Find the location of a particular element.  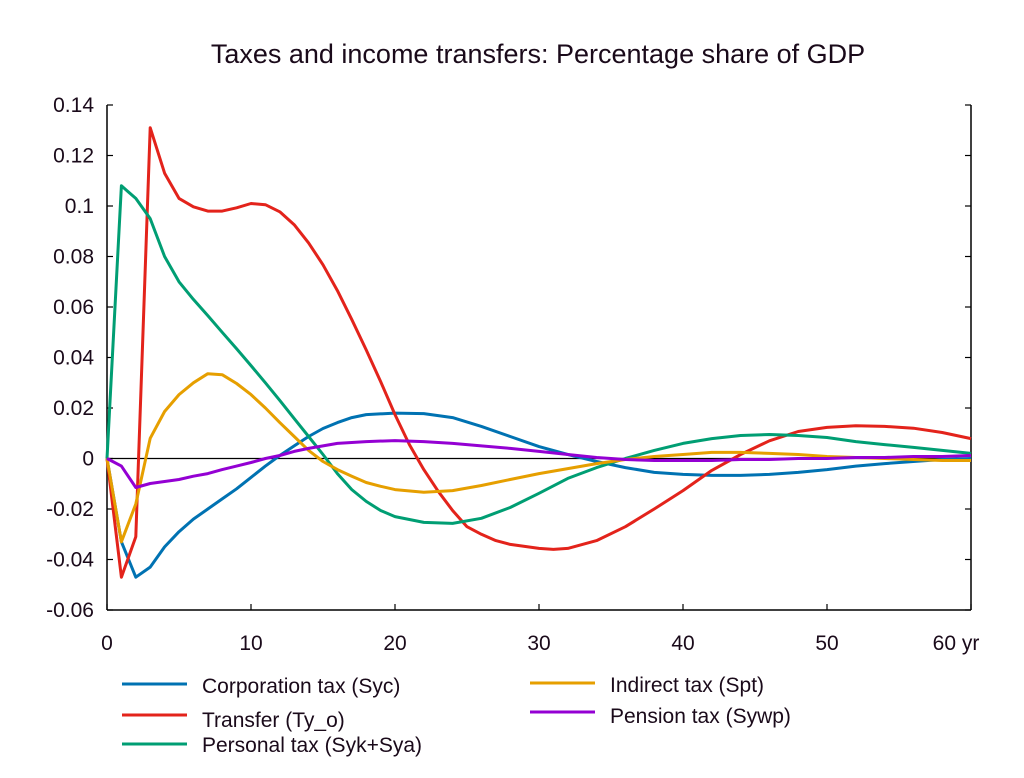

y-tick-label: 0.1 is located at coordinates (79, 206).